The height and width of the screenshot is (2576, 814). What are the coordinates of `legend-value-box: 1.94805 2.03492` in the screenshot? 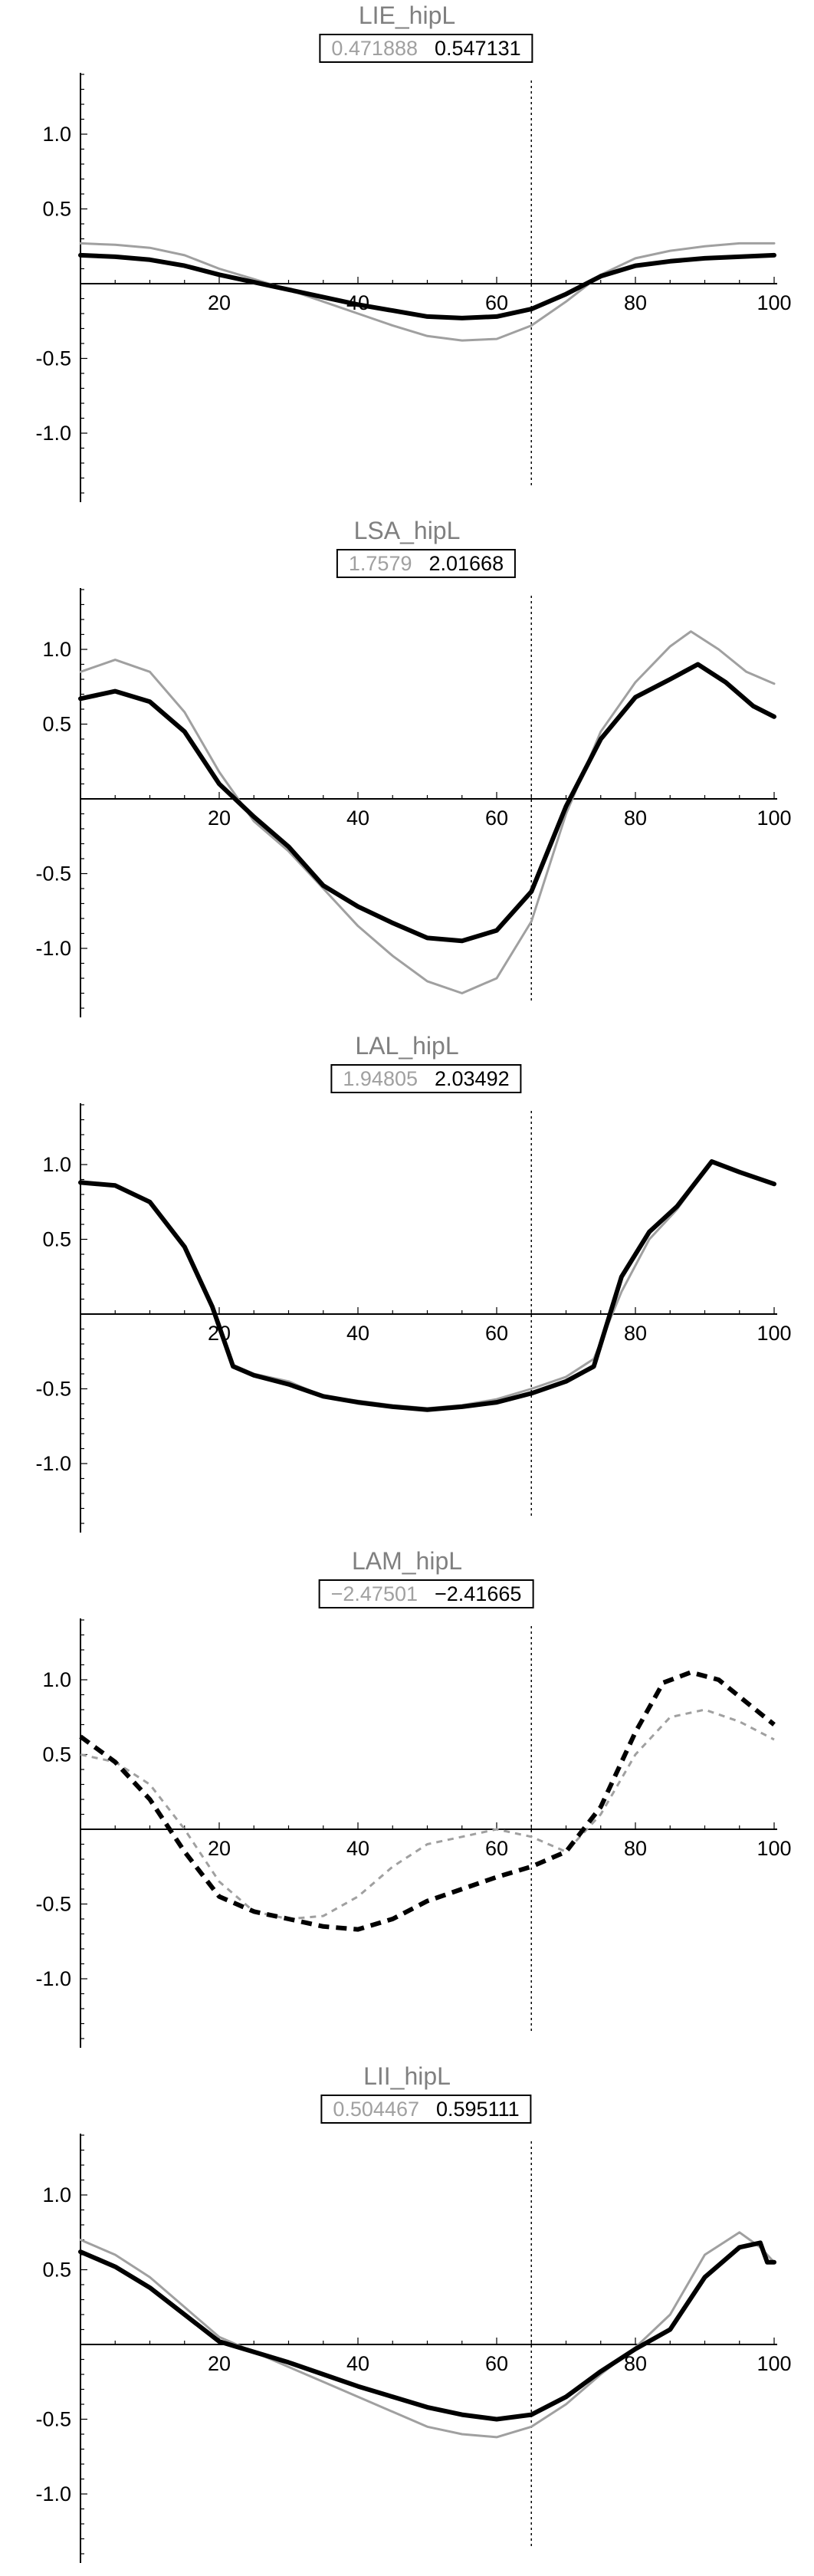 It's located at (426, 1079).